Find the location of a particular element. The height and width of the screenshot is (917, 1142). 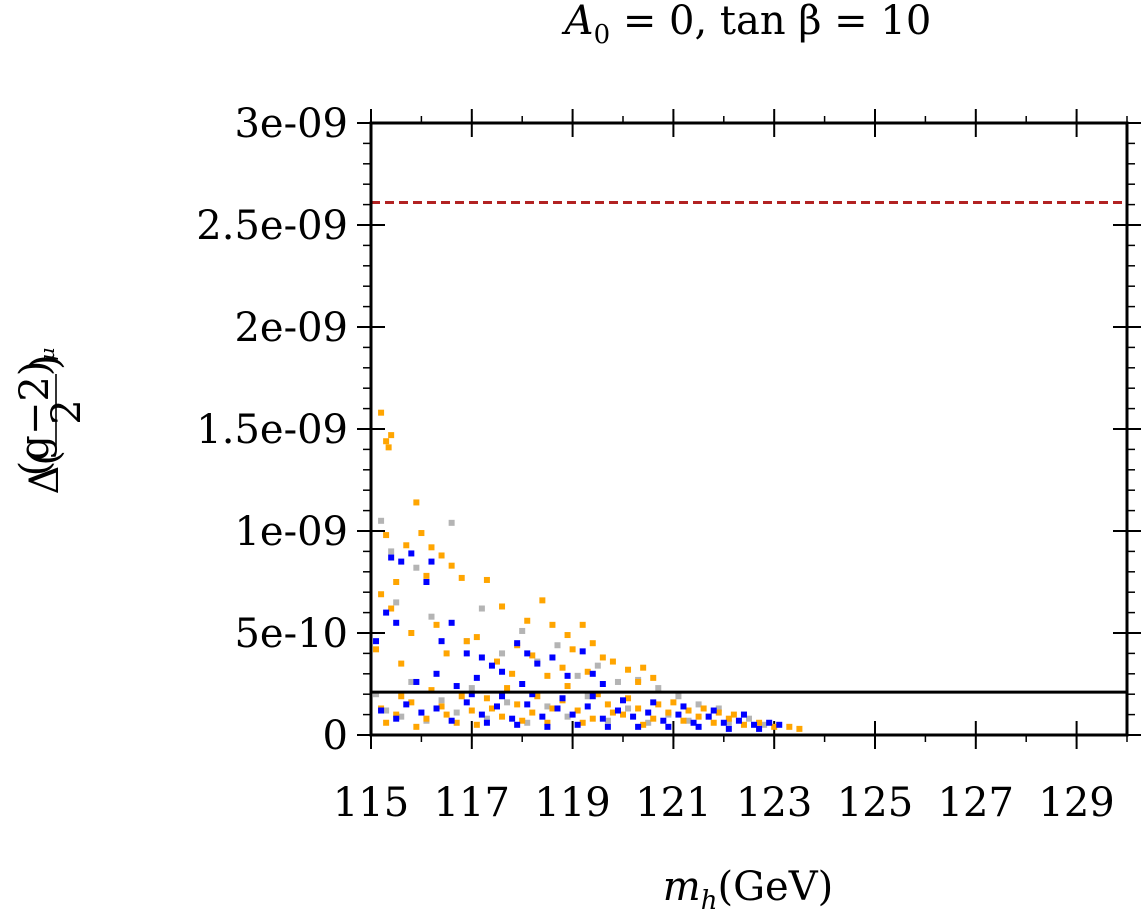

title-rest: = 0, tan β = 10 is located at coordinates (770, 22).